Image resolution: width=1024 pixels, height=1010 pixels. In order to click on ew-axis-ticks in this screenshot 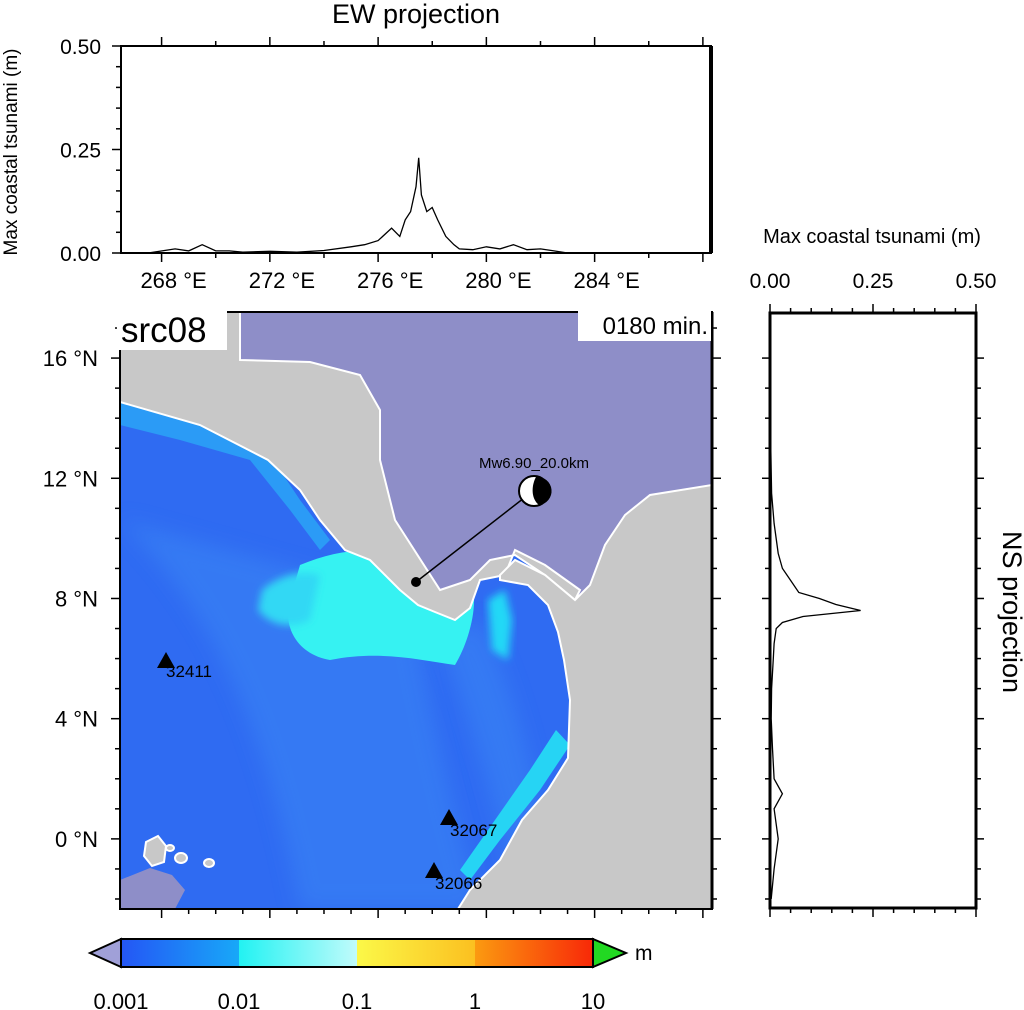, I will do `click(408, 149)`.